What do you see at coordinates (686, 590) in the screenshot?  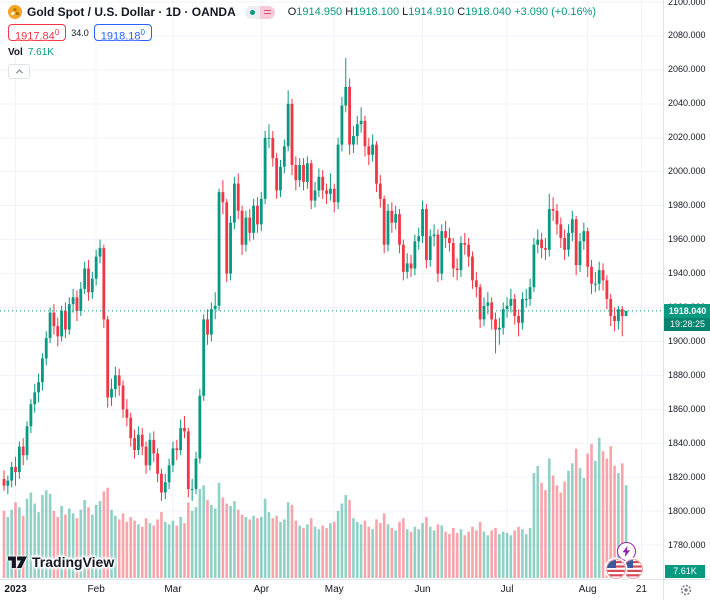 I see `gear-icon` at bounding box center [686, 590].